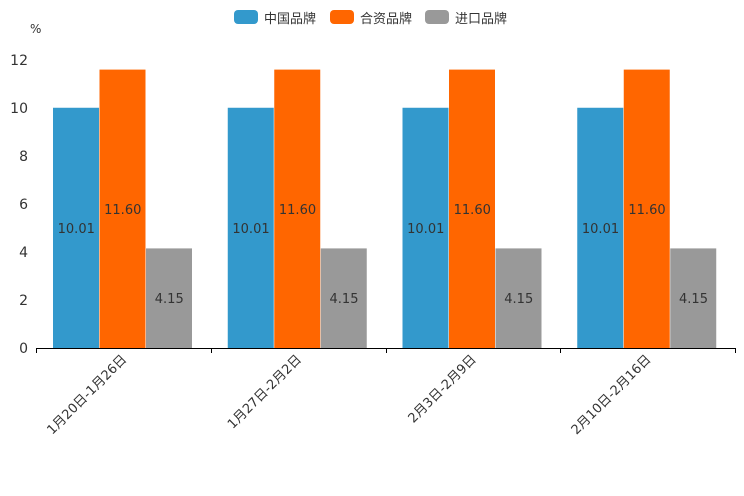 This screenshot has height=496, width=744. Describe the element at coordinates (35, 29) in the screenshot. I see `y-axis-unit-label: %` at that location.